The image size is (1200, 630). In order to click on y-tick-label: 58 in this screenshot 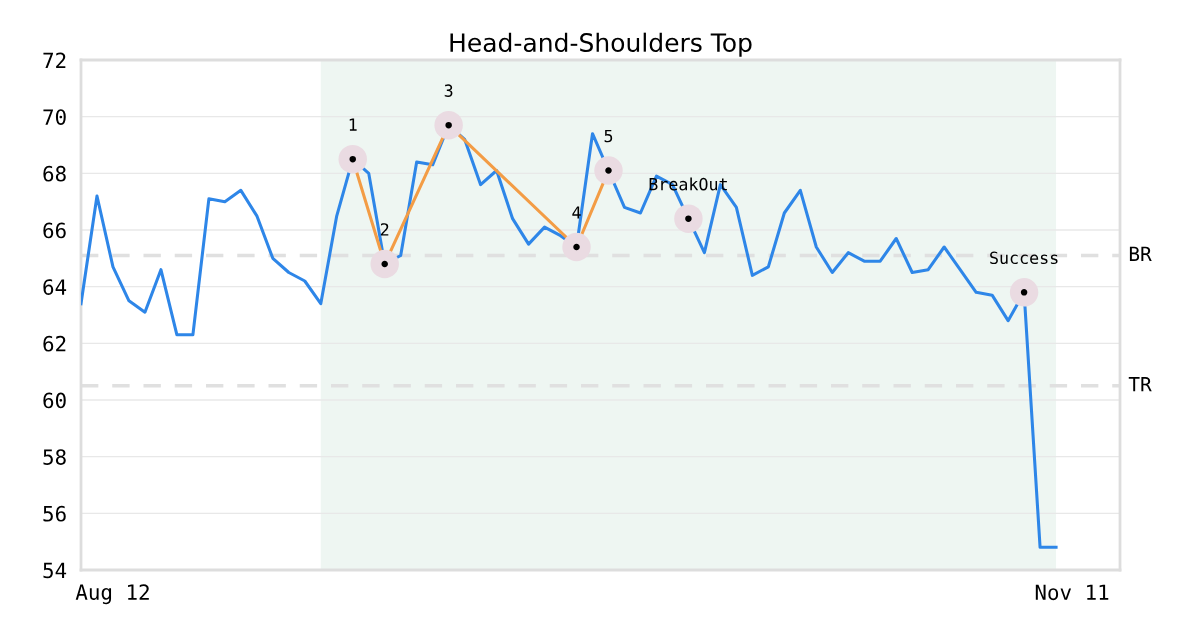, I will do `click(54, 457)`.